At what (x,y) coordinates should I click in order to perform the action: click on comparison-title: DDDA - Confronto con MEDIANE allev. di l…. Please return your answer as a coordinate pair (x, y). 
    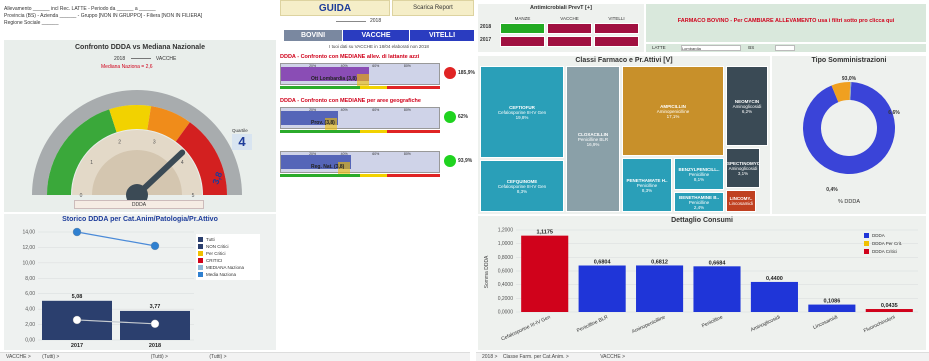
    Looking at the image, I should click on (350, 57).